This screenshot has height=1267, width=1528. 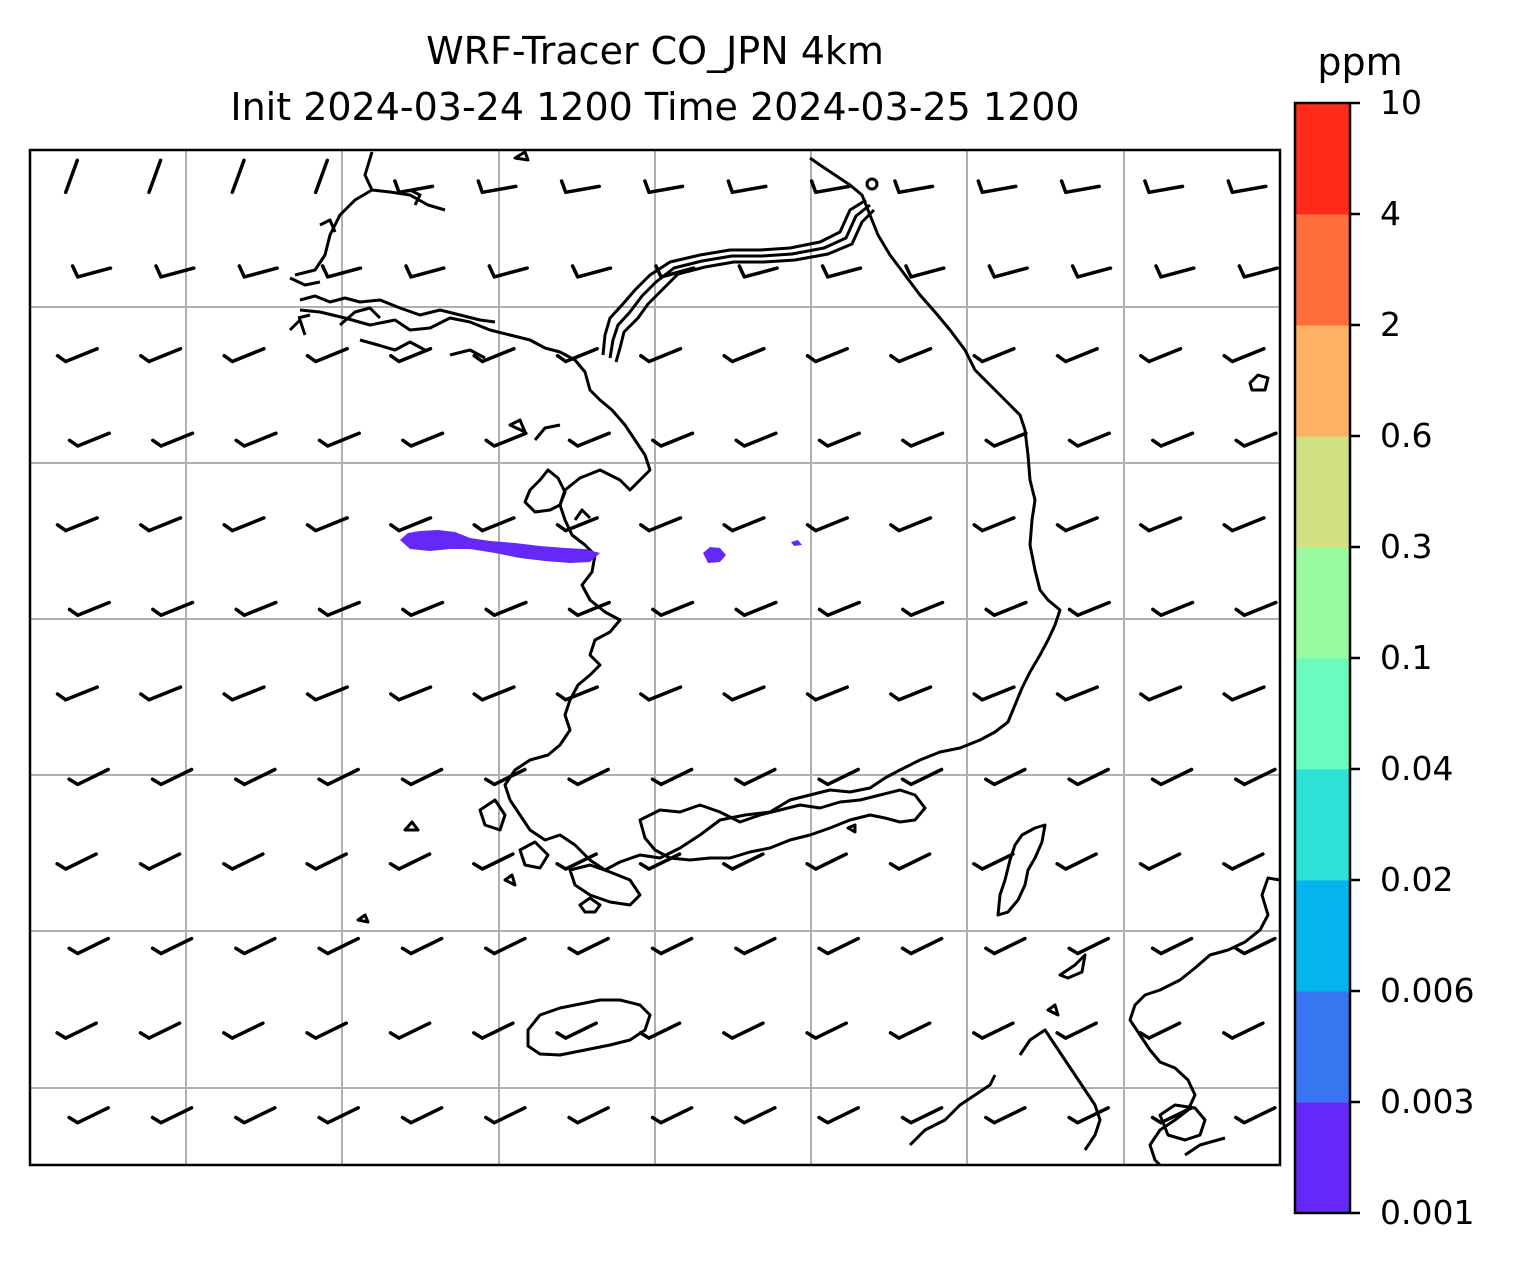 I want to click on colorbar-tick-label: 0.006, so click(x=1427, y=990).